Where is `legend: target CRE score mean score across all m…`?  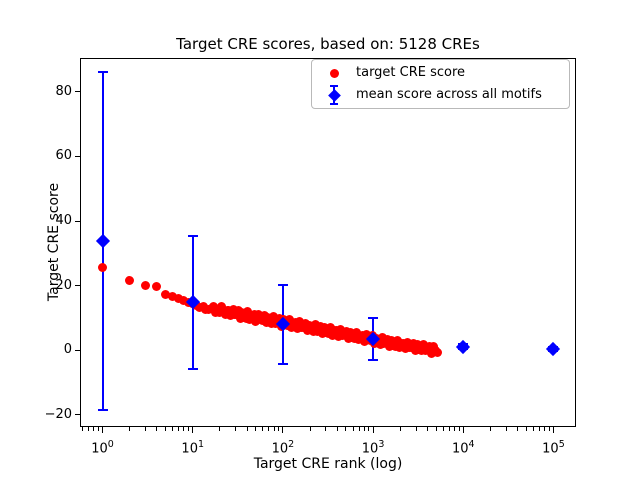 legend: target CRE score mean score across all m… is located at coordinates (440, 84).